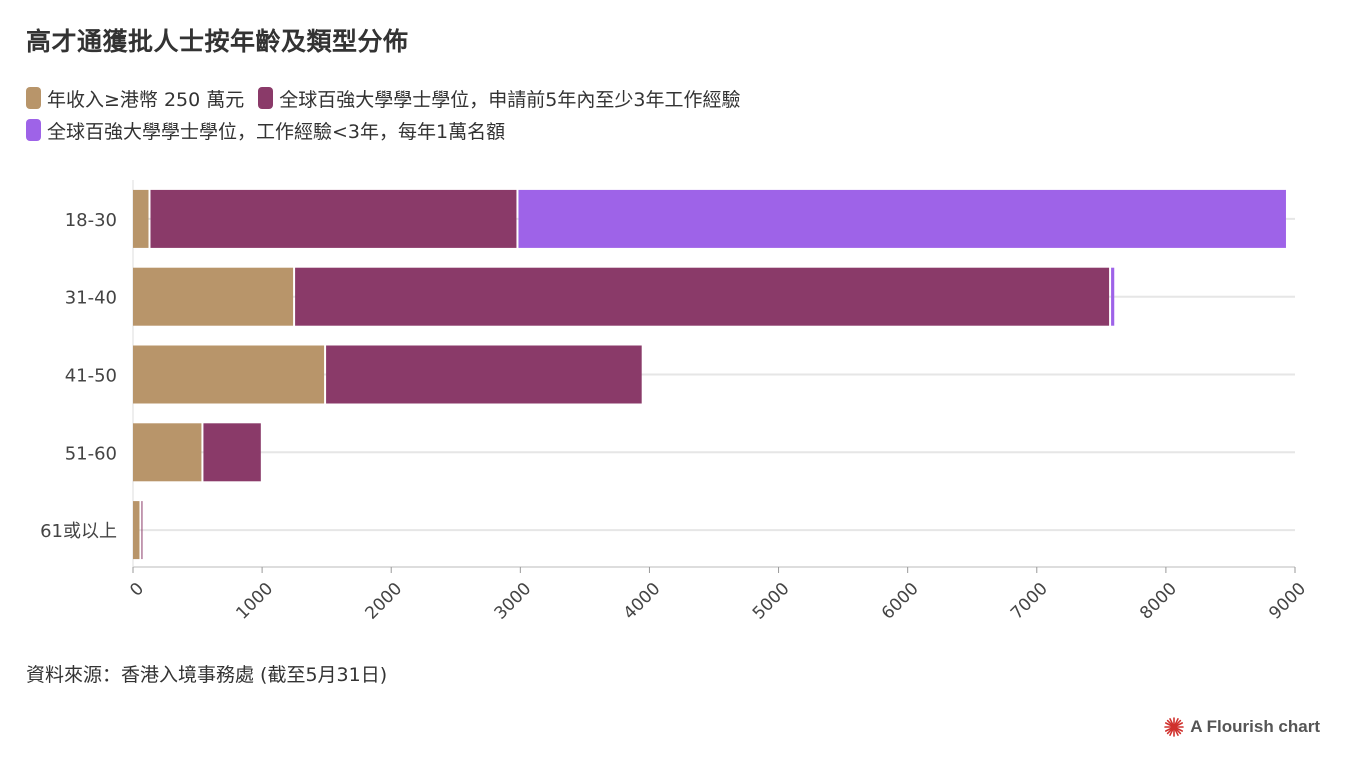 The image size is (1366, 762). What do you see at coordinates (137, 590) in the screenshot?
I see `x-tick-label: 0` at bounding box center [137, 590].